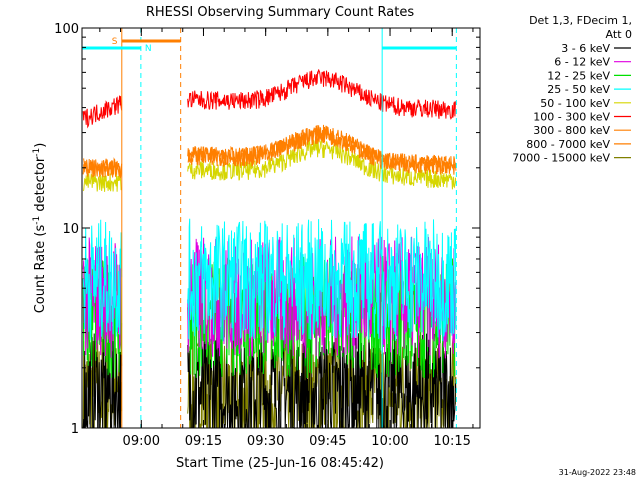  What do you see at coordinates (582, 62) in the screenshot?
I see `legend-label-1: 6 - 12 keV` at bounding box center [582, 62].